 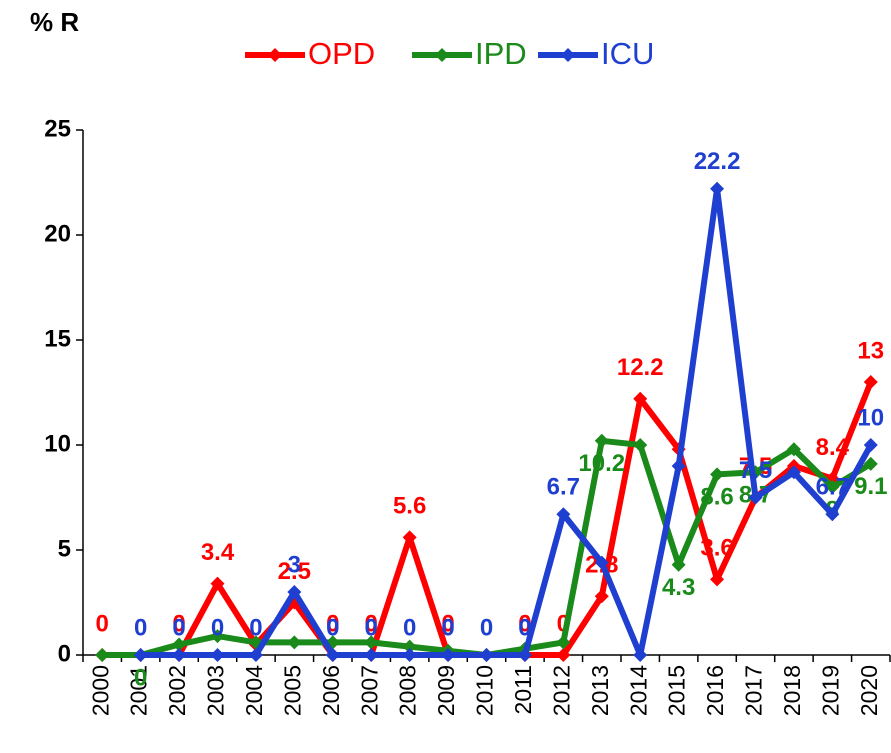 What do you see at coordinates (369, 690) in the screenshot?
I see `x-tick-label: 2007` at bounding box center [369, 690].